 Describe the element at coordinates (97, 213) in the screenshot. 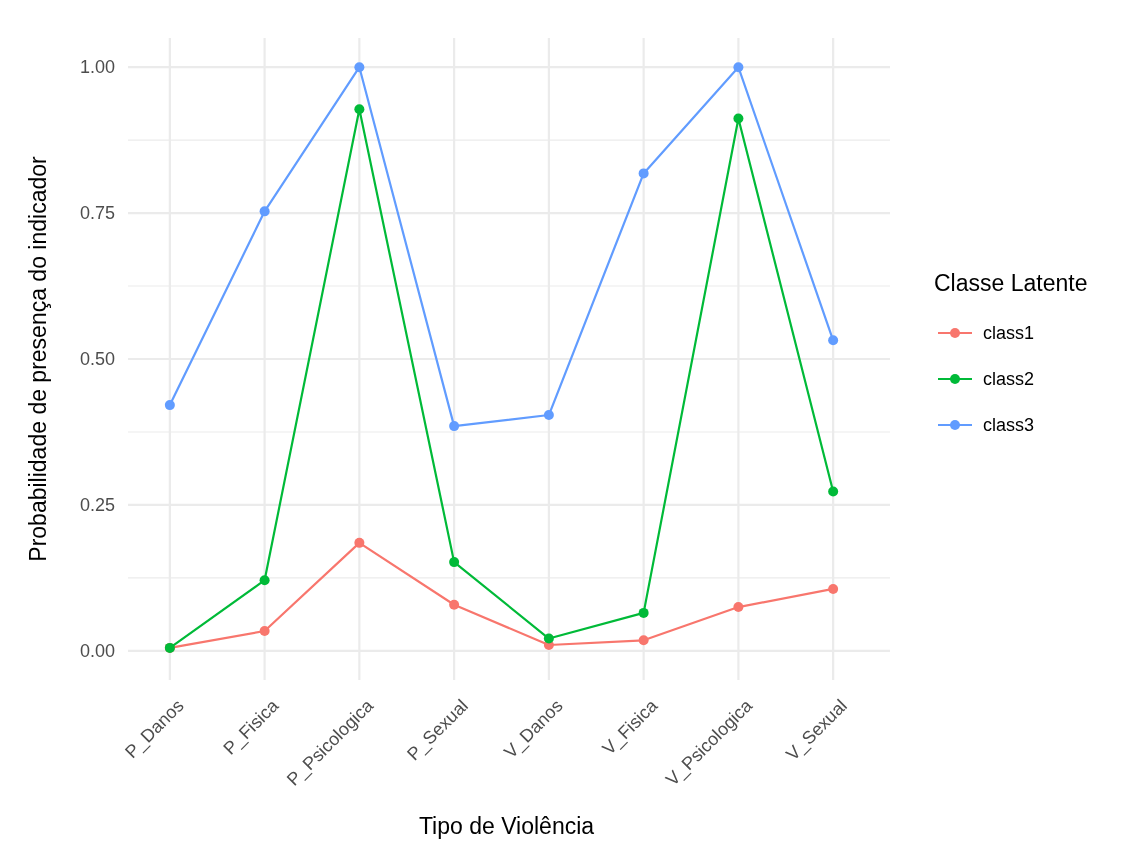

I see `y-tick-label: 0.75` at that location.